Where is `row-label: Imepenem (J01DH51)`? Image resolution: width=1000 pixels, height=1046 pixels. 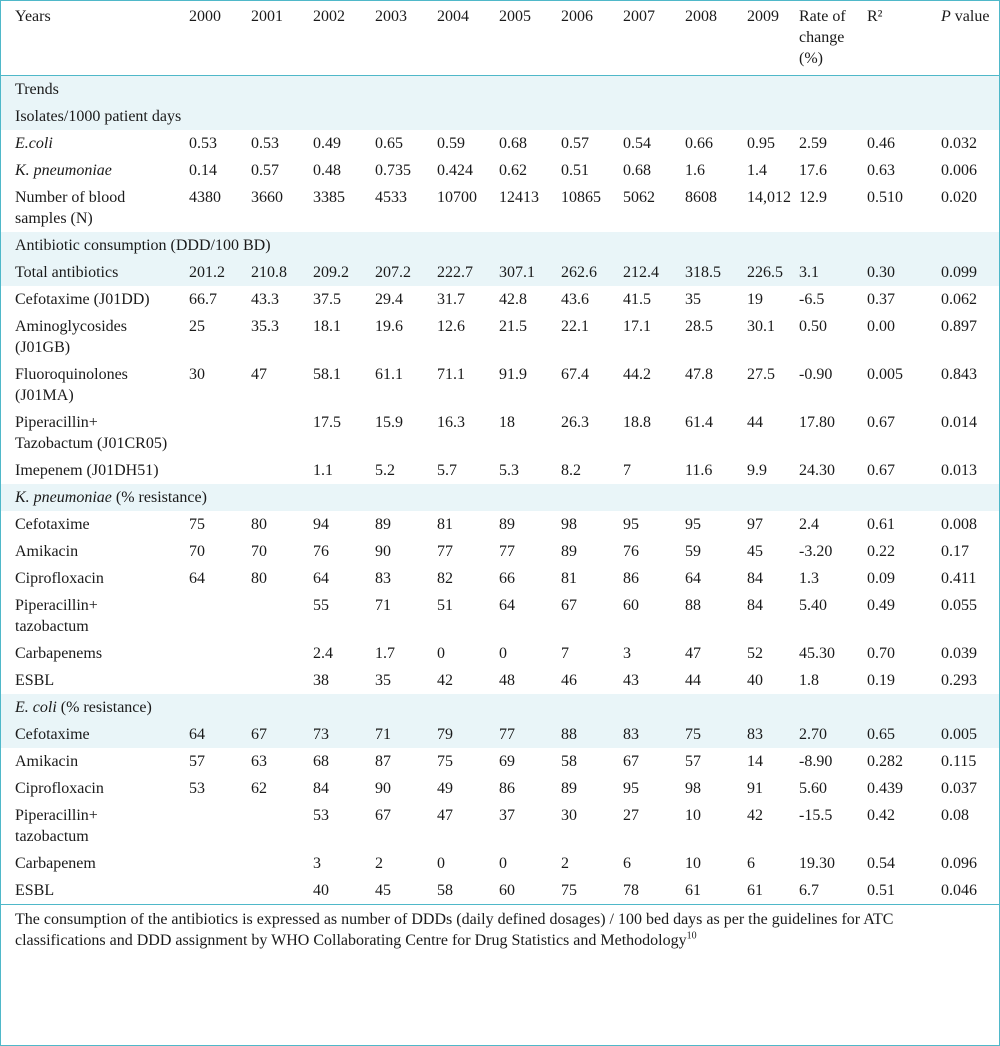 row-label: Imepenem (J01DH51) is located at coordinates (87, 470).